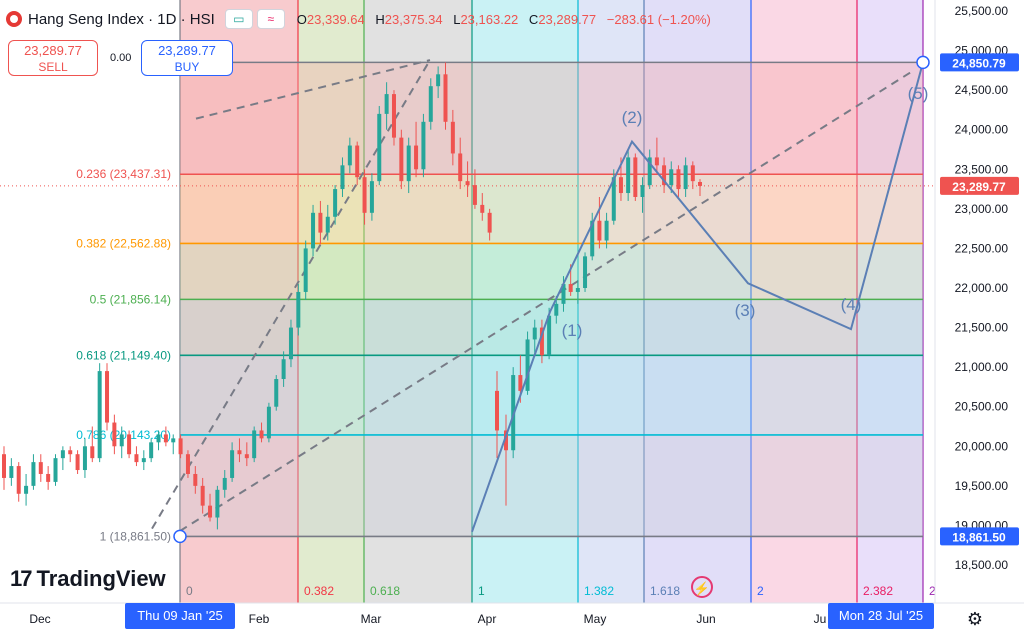 The width and height of the screenshot is (1024, 643). What do you see at coordinates (371, 619) in the screenshot?
I see `time-tick-label: Mar` at bounding box center [371, 619].